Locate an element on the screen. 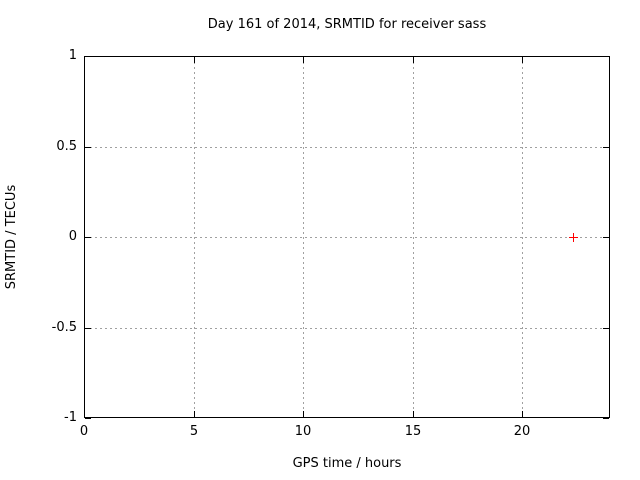 The height and width of the screenshot is (480, 640). data-point-marker is located at coordinates (573, 237).